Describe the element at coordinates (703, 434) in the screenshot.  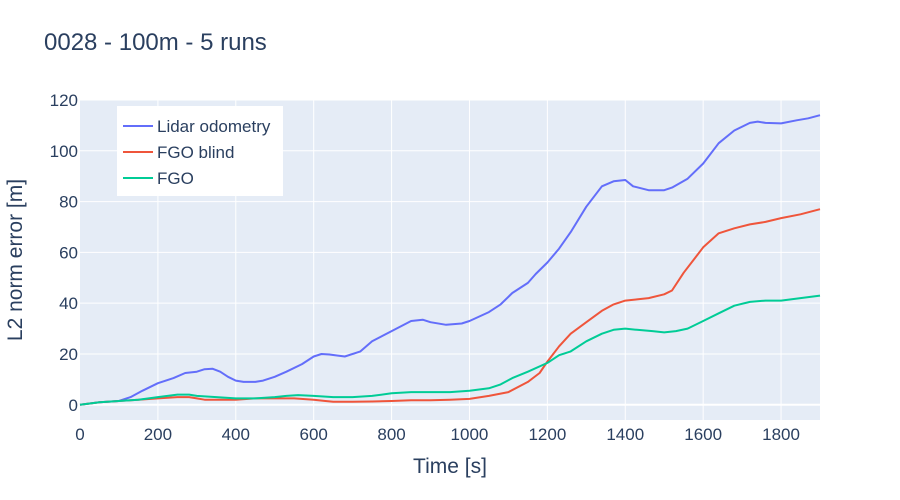
I see `x-tick-label: 1600` at that location.